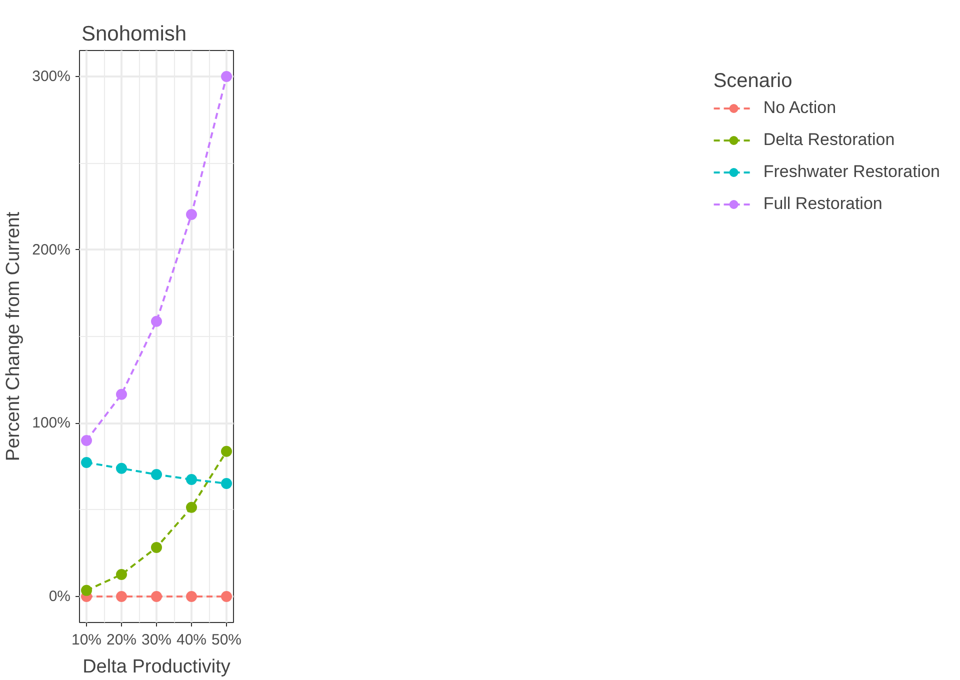 This screenshot has width=960, height=680. I want to click on y-tick-label: 0%, so click(59, 596).